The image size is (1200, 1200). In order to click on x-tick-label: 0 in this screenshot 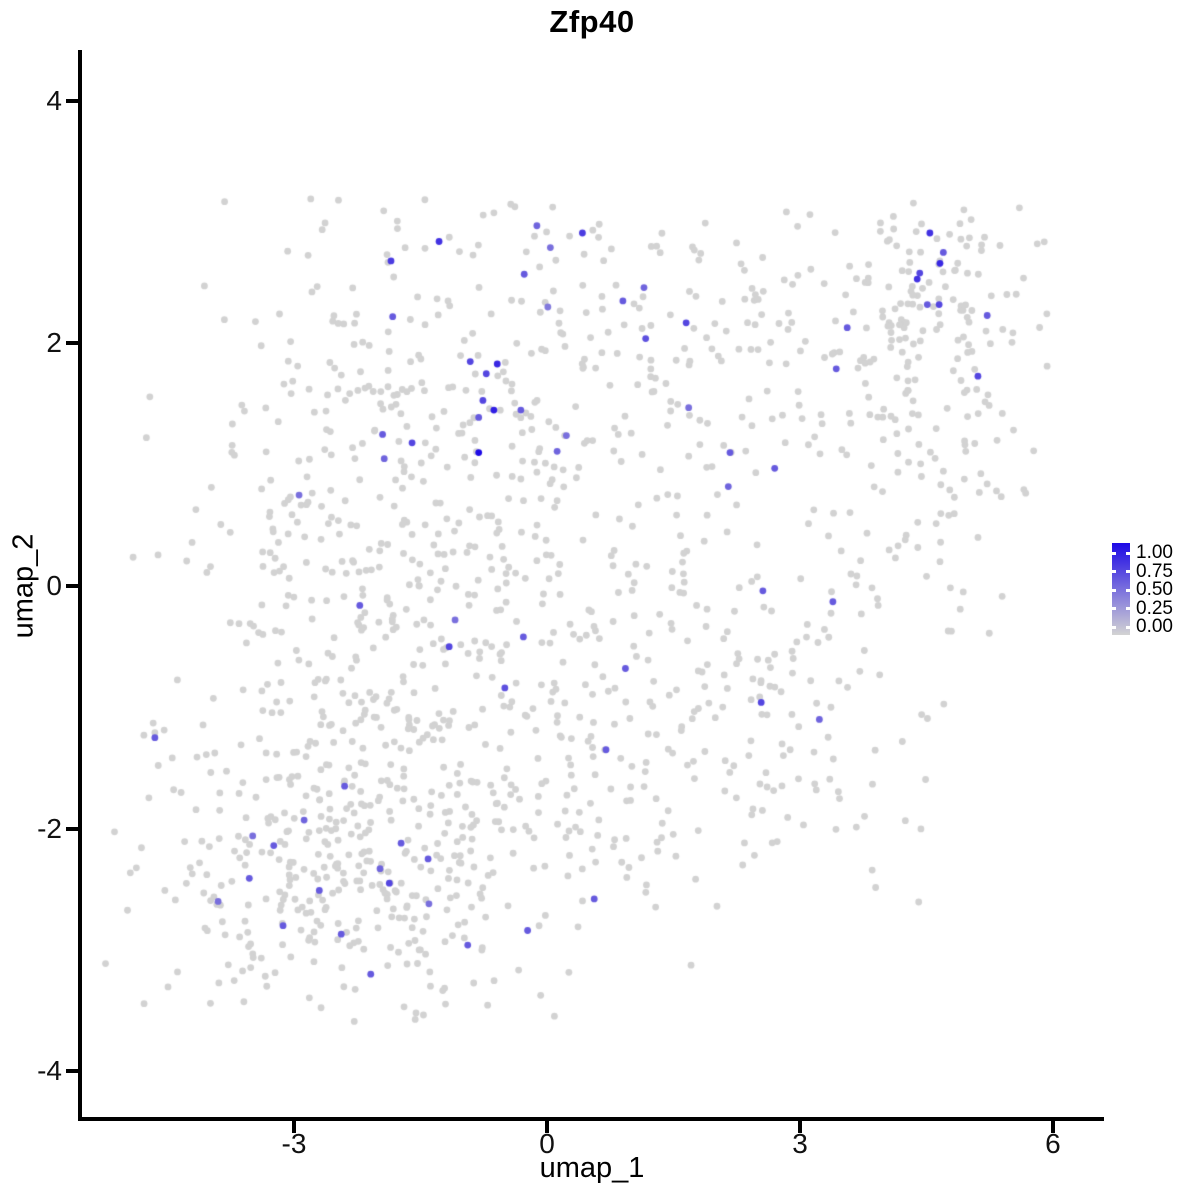, I will do `click(547, 1143)`.